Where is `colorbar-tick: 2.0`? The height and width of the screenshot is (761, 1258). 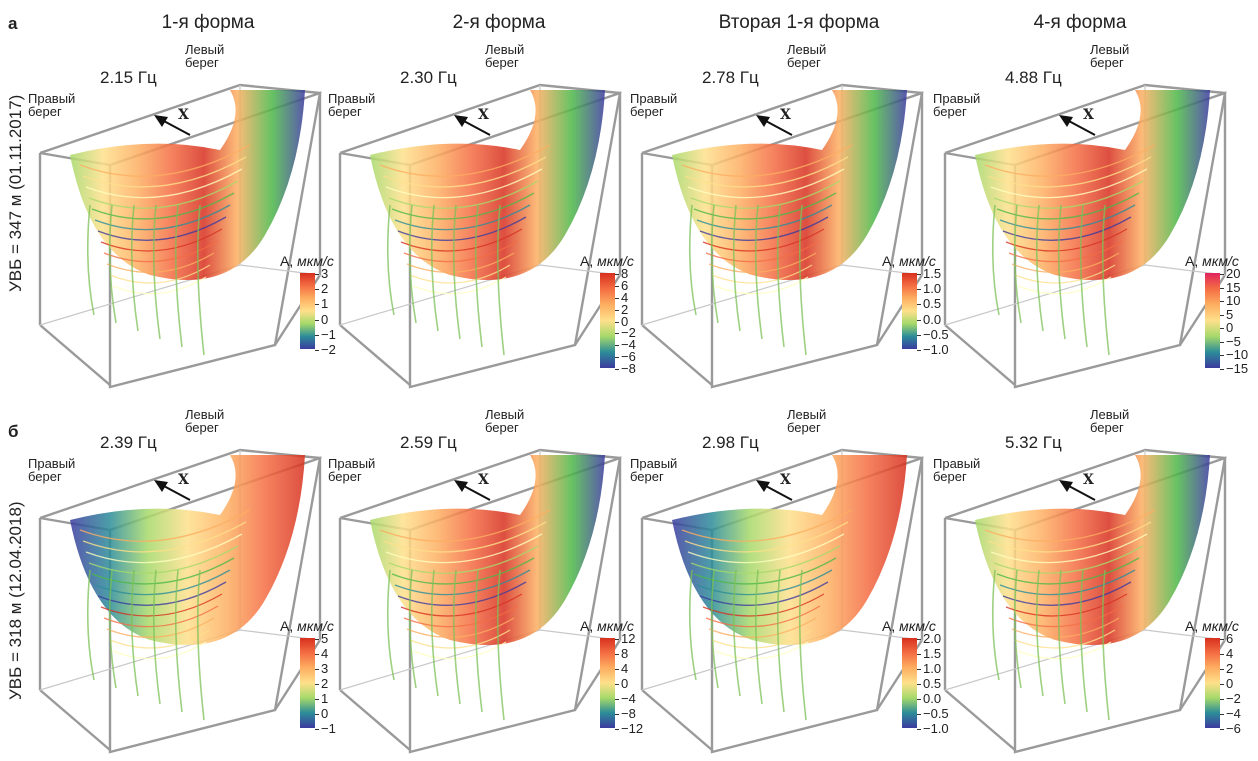
colorbar-tick: 2.0 is located at coordinates (929, 638).